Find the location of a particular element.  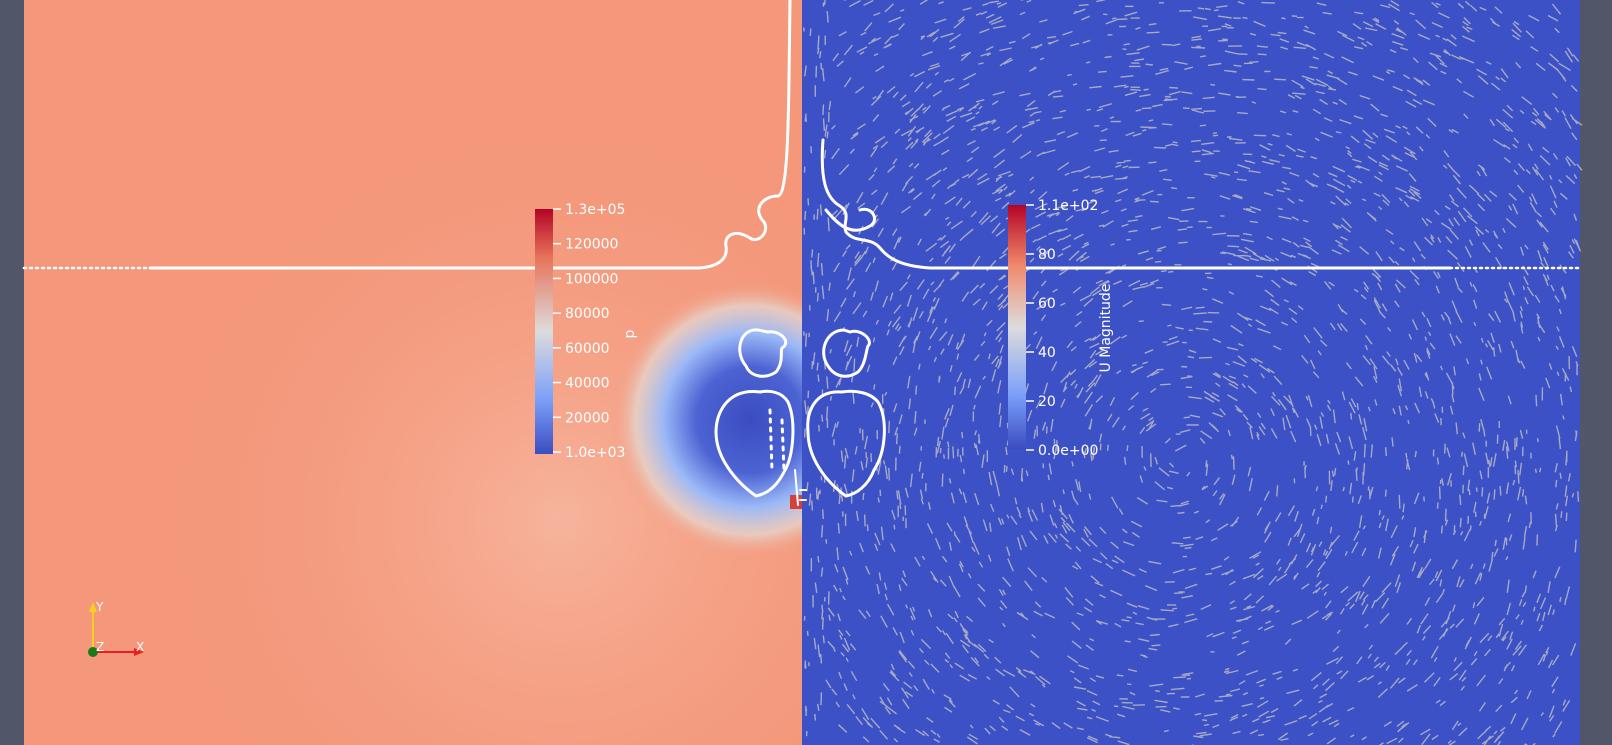

pressure-tick-label: 120000 is located at coordinates (591, 245).